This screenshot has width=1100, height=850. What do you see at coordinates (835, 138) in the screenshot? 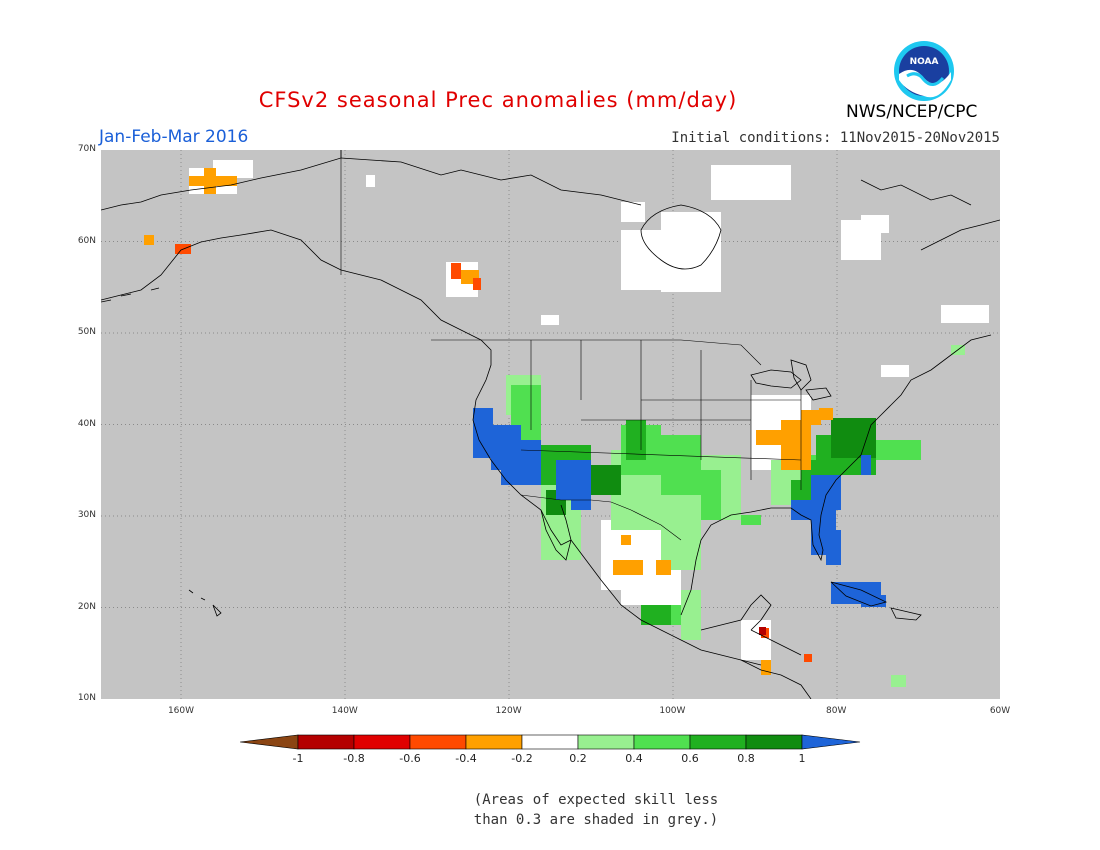
I see `initial-conditions: Initial conditions: 11Nov2015-20Nov2015` at bounding box center [835, 138].